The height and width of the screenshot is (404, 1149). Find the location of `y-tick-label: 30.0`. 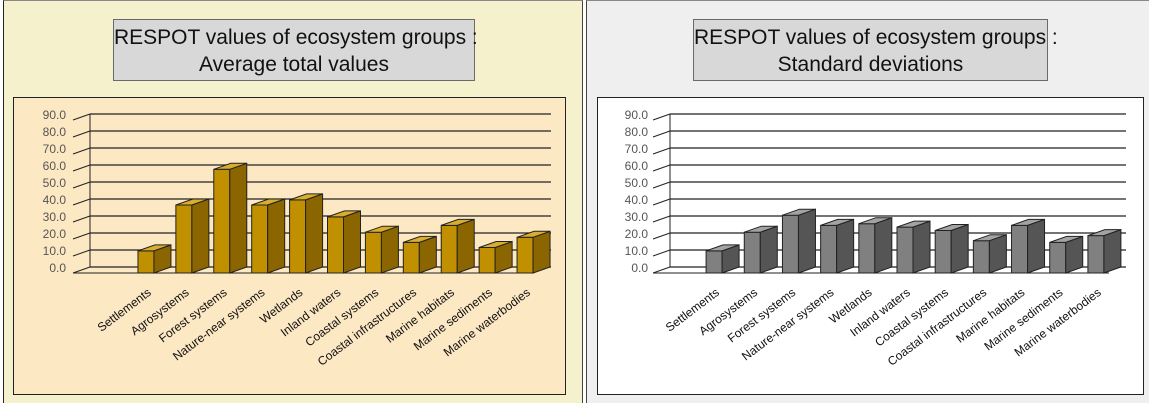

y-tick-label: 30.0 is located at coordinates (637, 217).